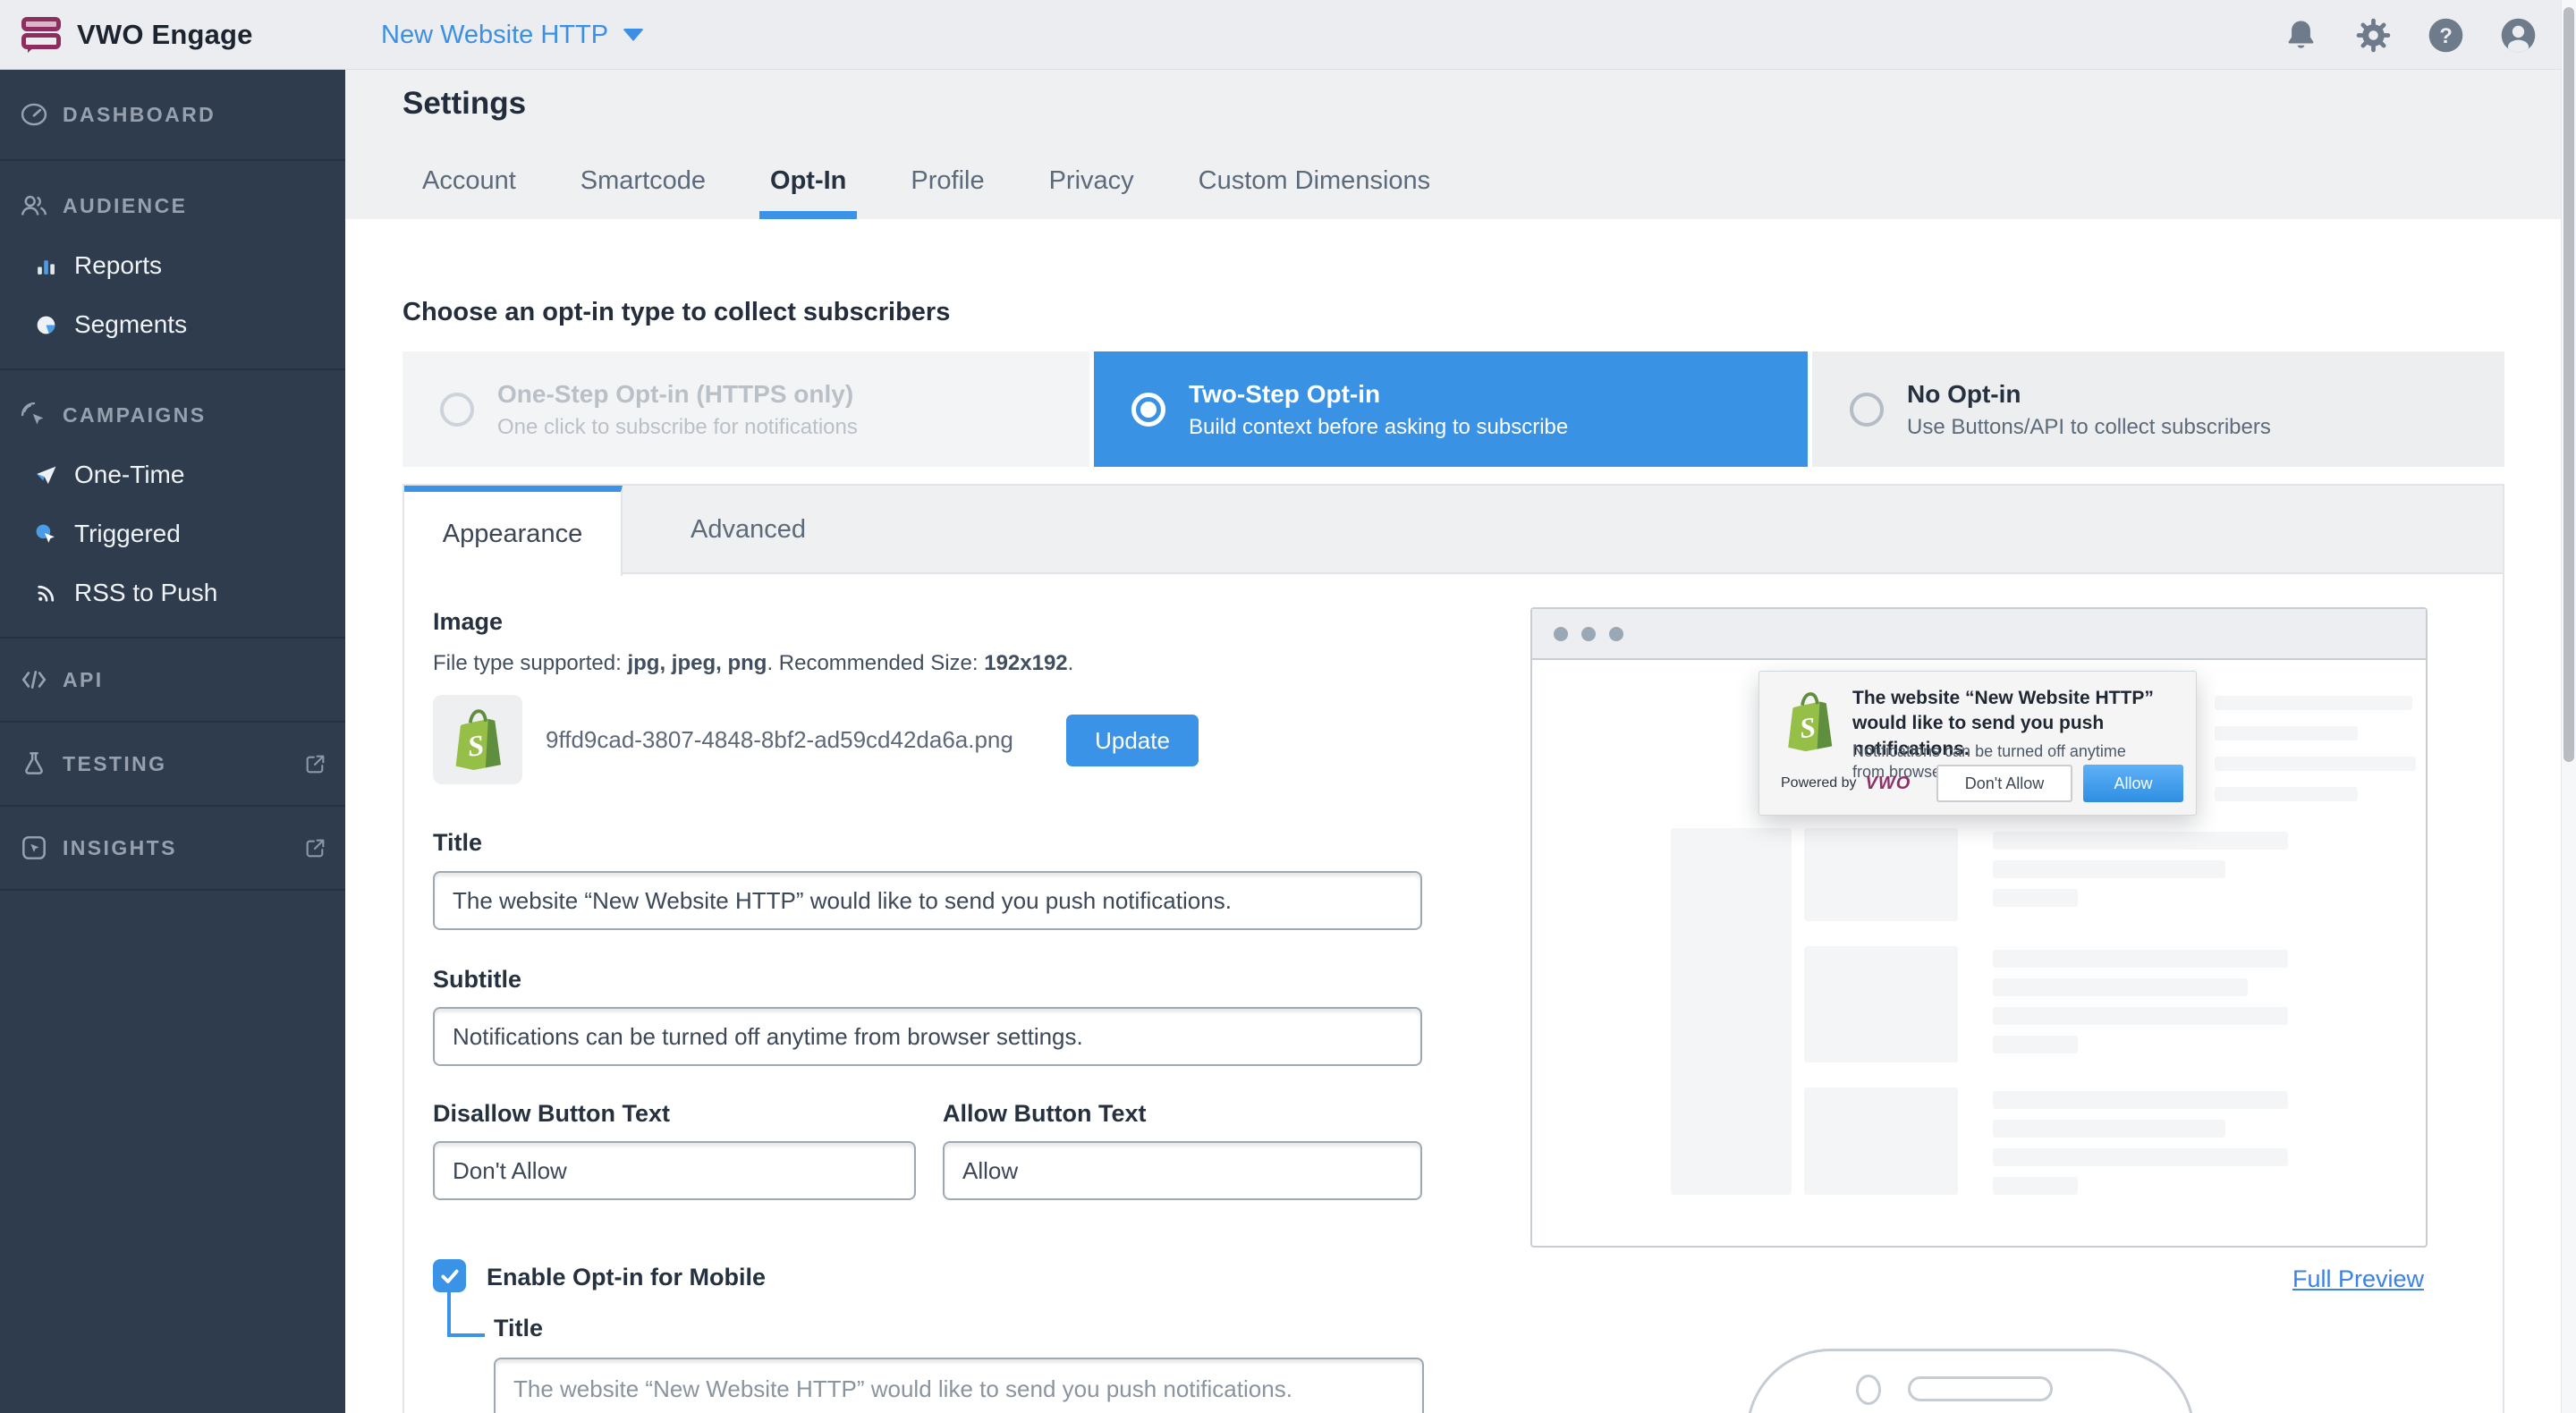 Image resolution: width=2576 pixels, height=1413 pixels. I want to click on tab-profile: Profile, so click(948, 180).